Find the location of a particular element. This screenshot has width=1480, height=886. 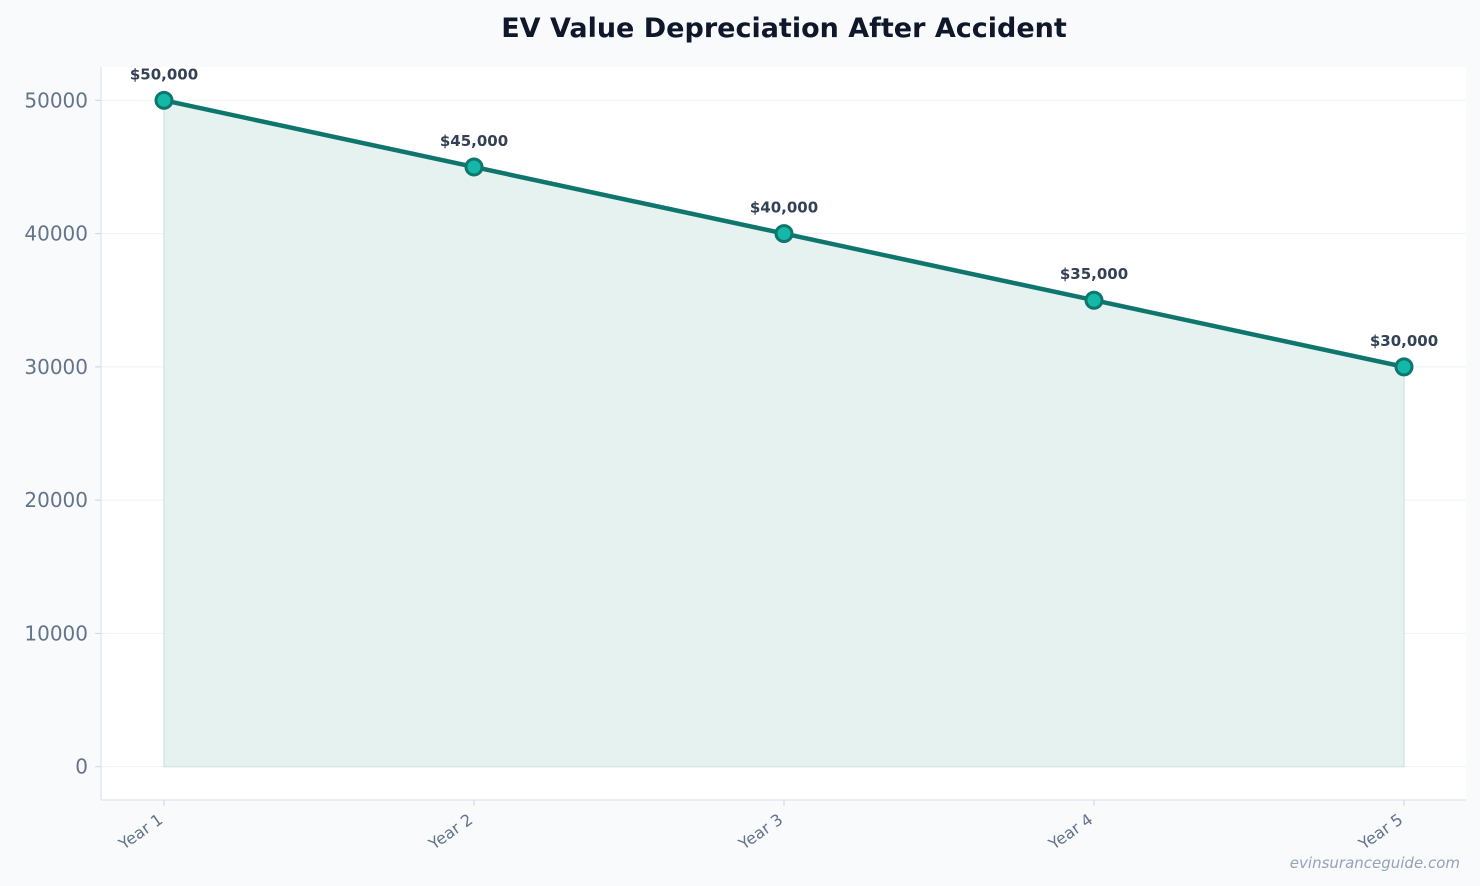

x-axis-ticks: Year 1 Year 2 Year 3 Year 4 Year 5 is located at coordinates (760, 827).